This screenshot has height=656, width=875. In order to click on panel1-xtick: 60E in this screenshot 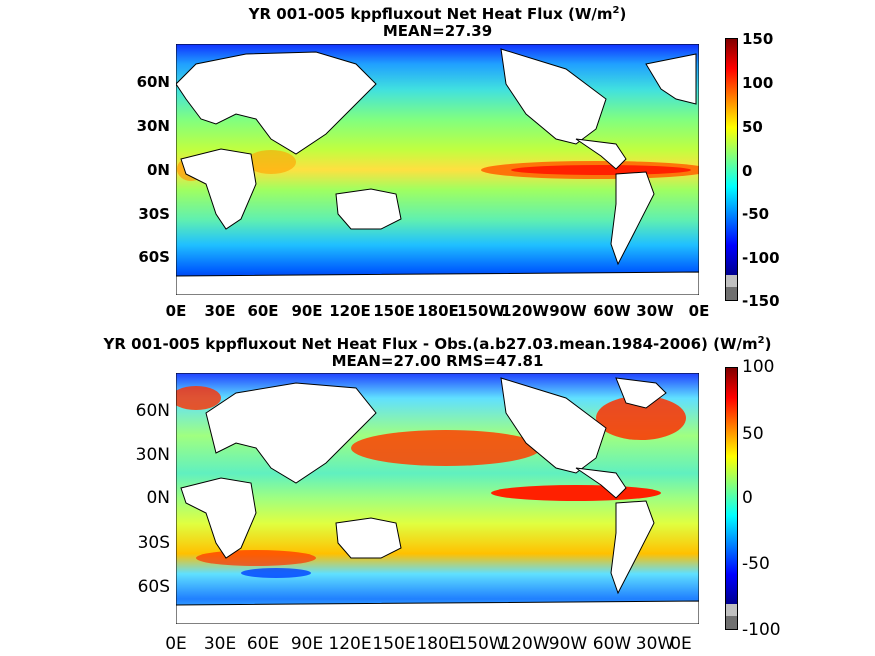, I will do `click(263, 311)`.